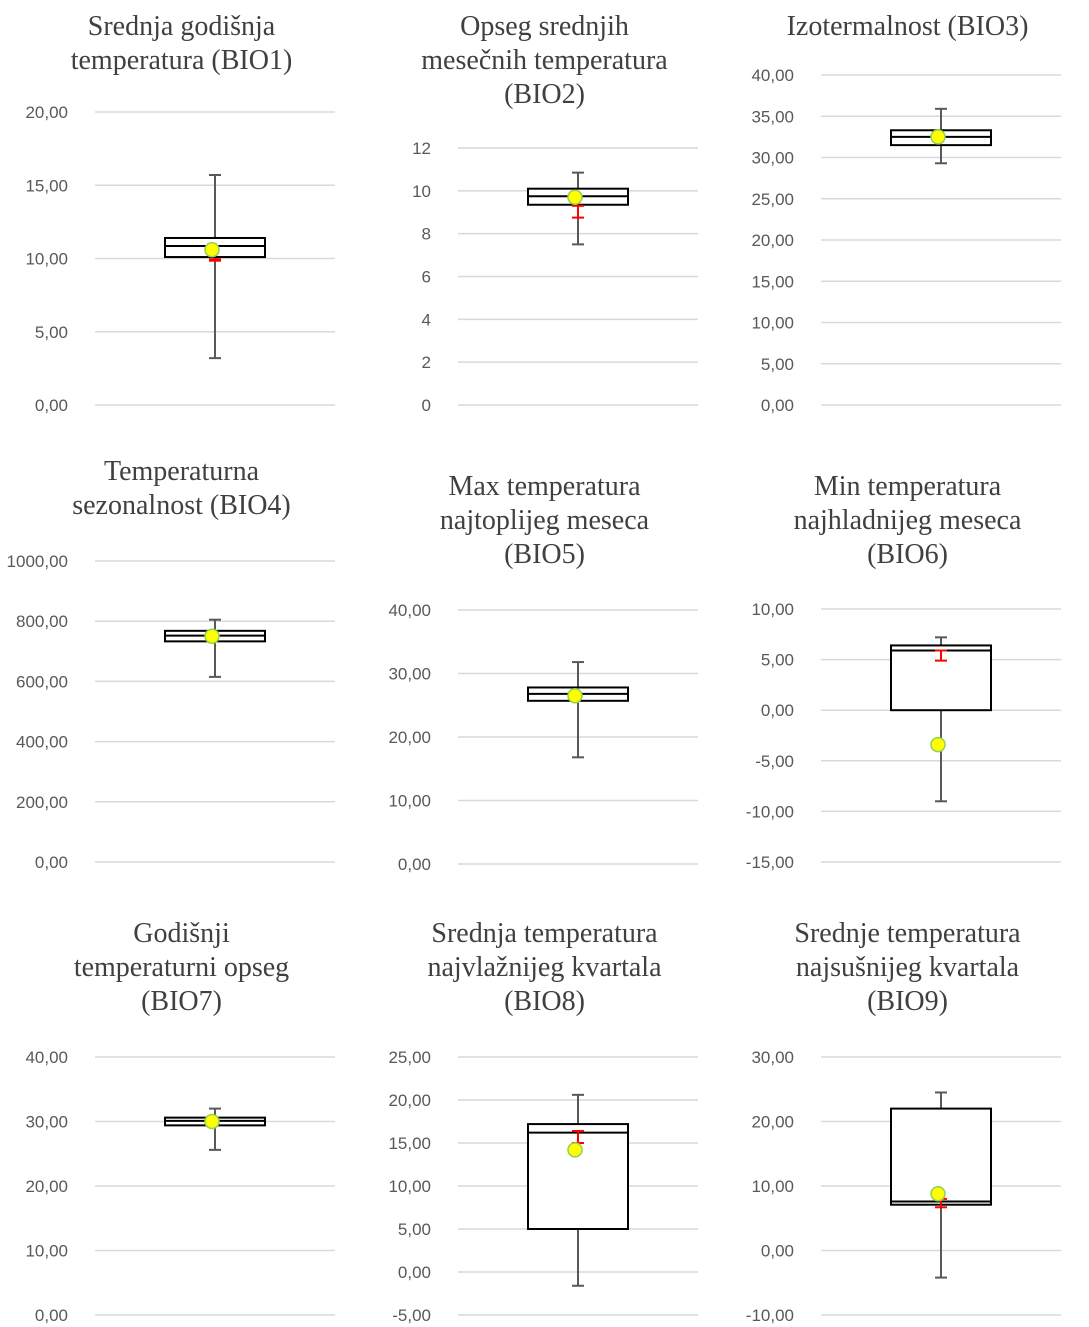 The width and height of the screenshot is (1089, 1327). I want to click on chart-title-line: najtoplijeg meseca, so click(544, 520).